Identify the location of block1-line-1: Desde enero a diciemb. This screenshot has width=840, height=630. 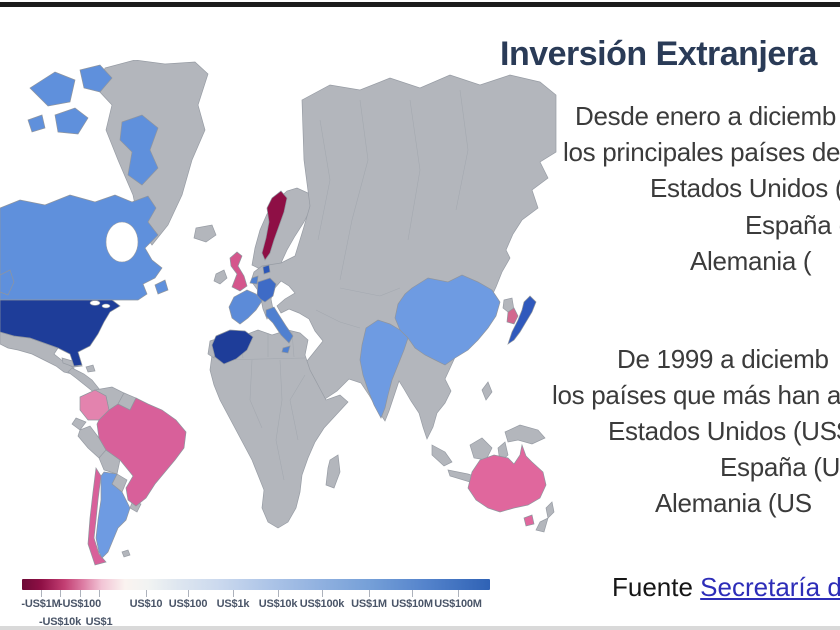
(706, 116).